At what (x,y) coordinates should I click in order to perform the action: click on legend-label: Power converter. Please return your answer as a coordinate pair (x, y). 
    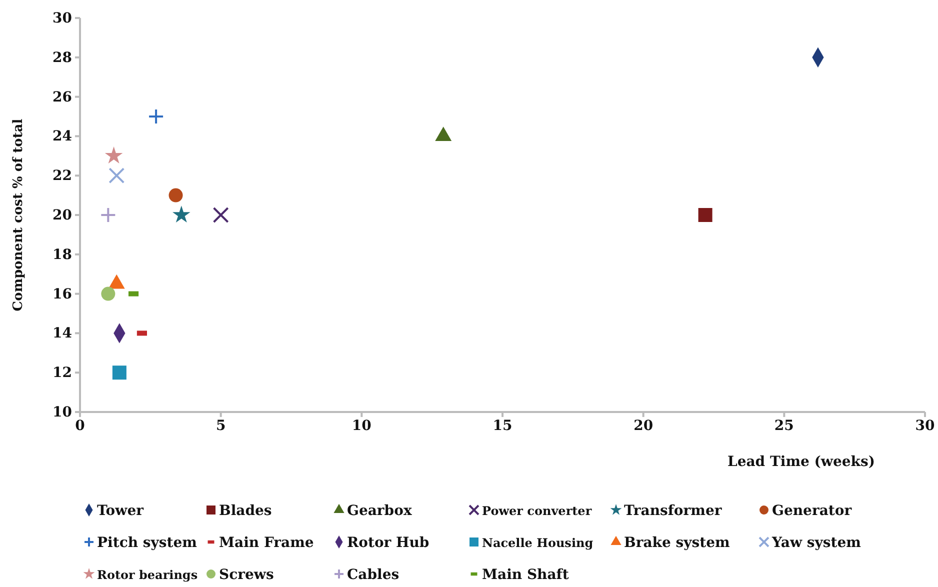
    Looking at the image, I should click on (537, 511).